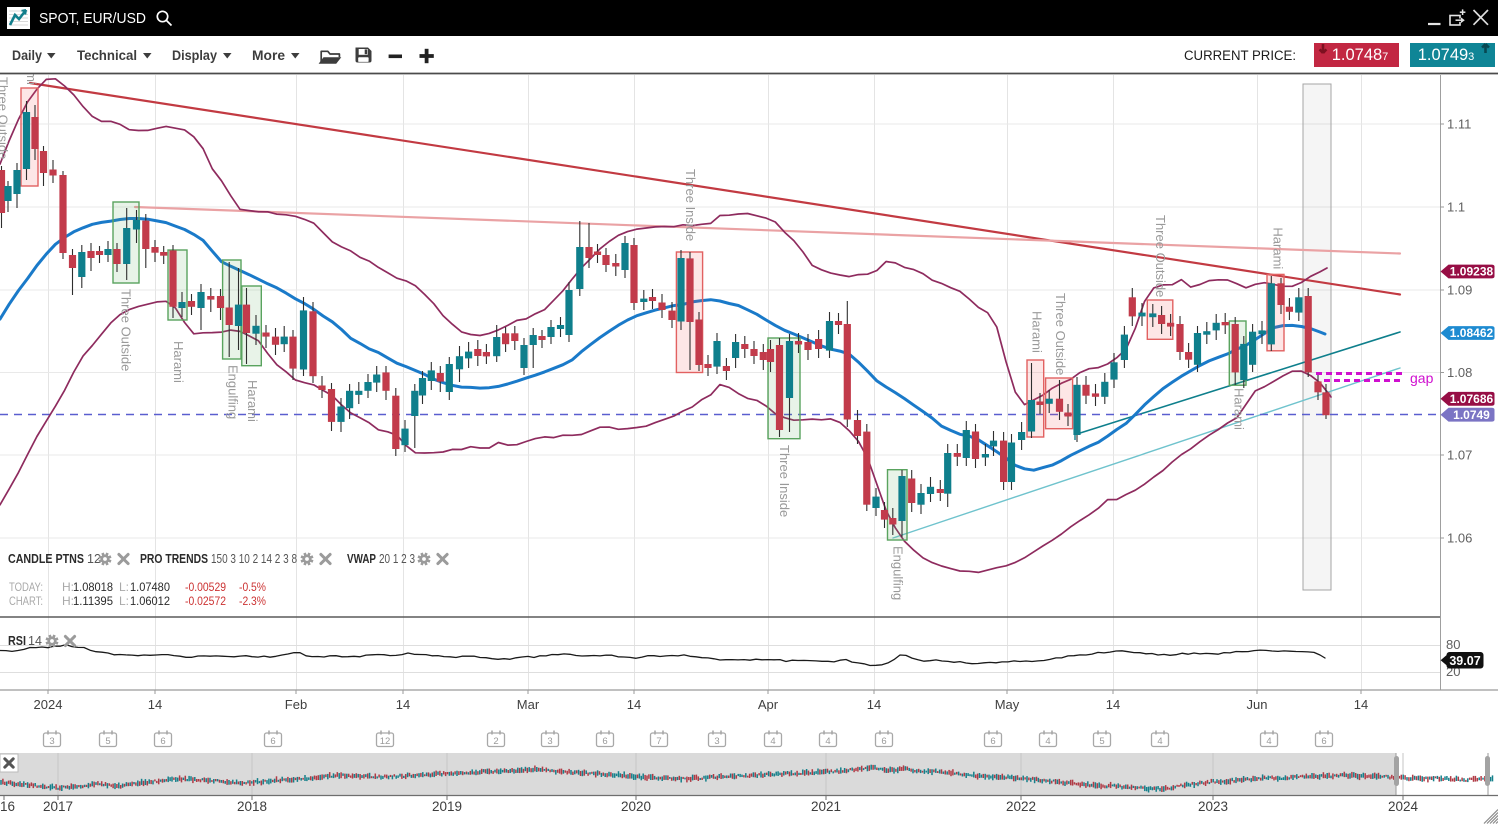 Image resolution: width=1498 pixels, height=829 pixels. What do you see at coordinates (268, 55) in the screenshot?
I see `svg-text: More` at bounding box center [268, 55].